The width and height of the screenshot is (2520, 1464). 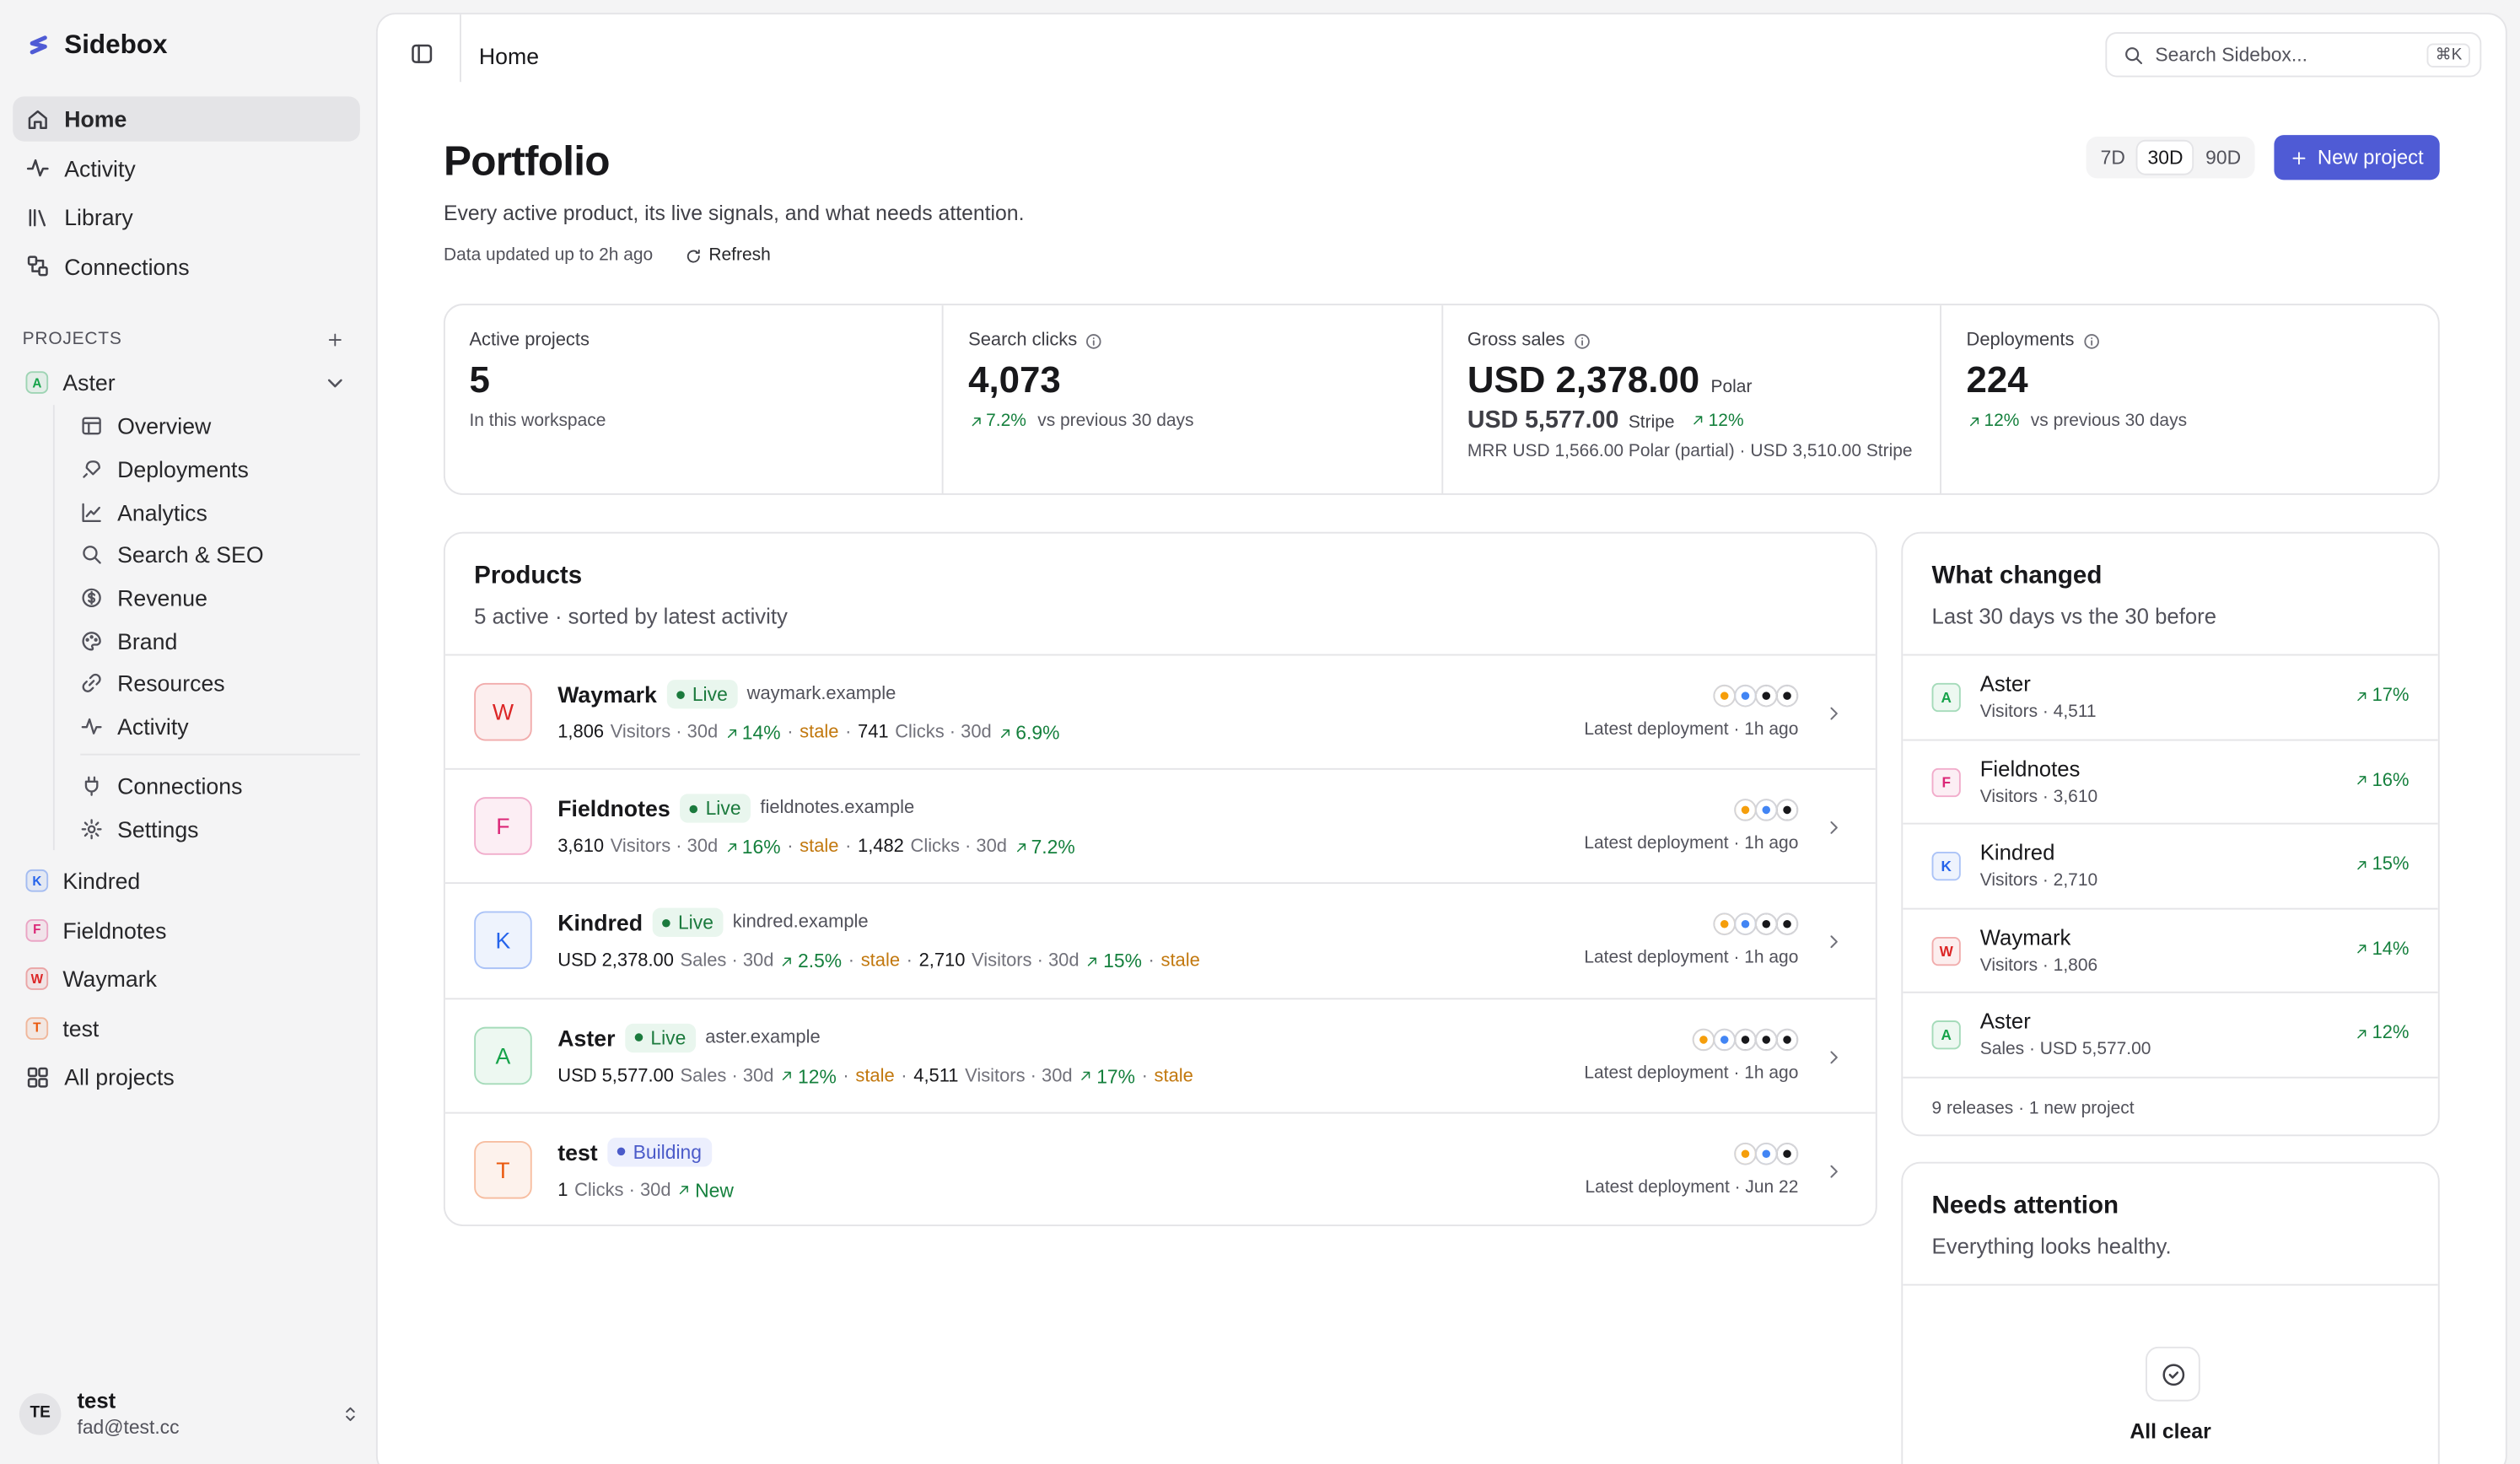 I want to click on change-delta: 16%, so click(x=2382, y=782).